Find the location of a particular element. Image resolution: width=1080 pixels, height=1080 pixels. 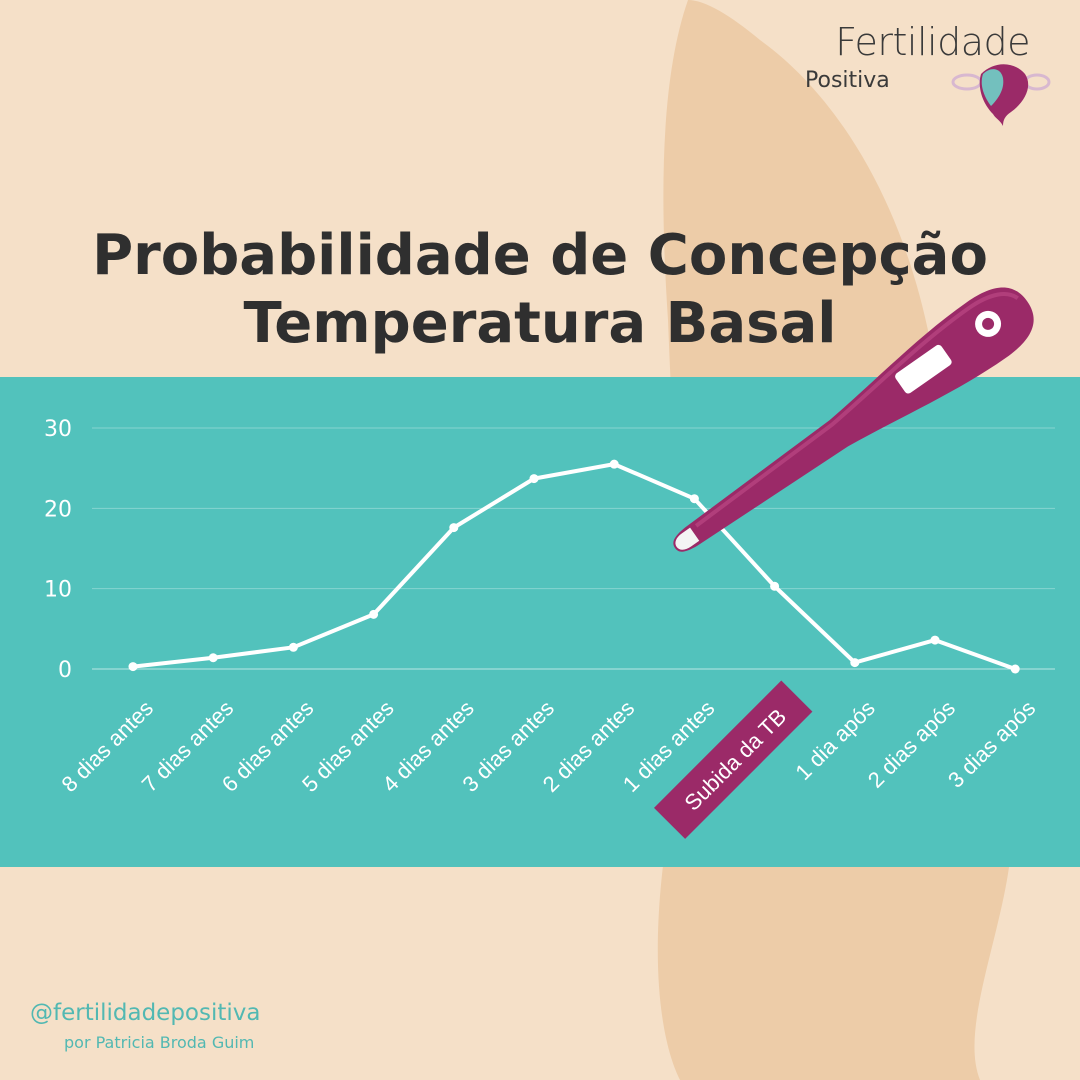

chart-title-line2: Temperatura Basal is located at coordinates (540, 323).